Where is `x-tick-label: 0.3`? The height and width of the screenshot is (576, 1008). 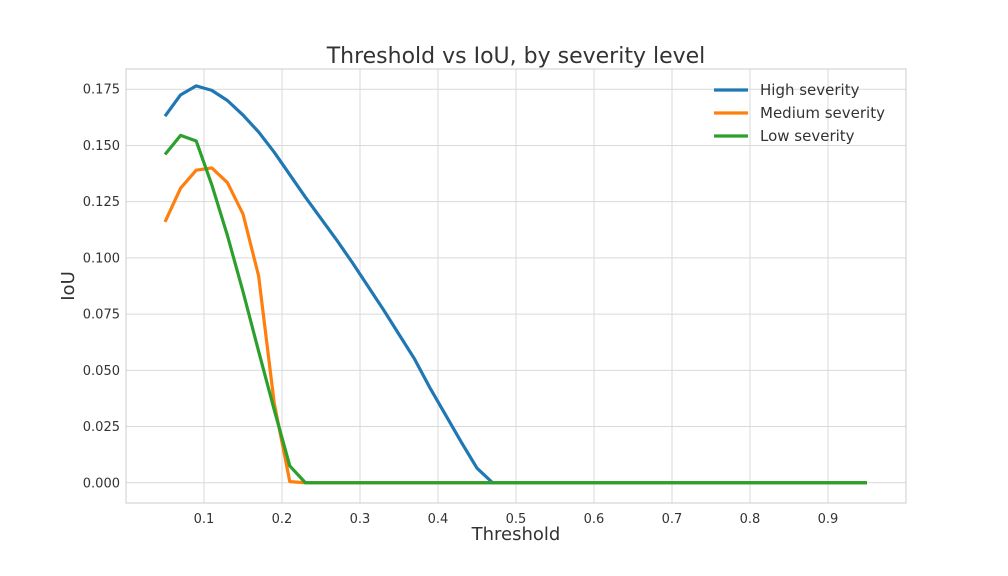 x-tick-label: 0.3 is located at coordinates (360, 519).